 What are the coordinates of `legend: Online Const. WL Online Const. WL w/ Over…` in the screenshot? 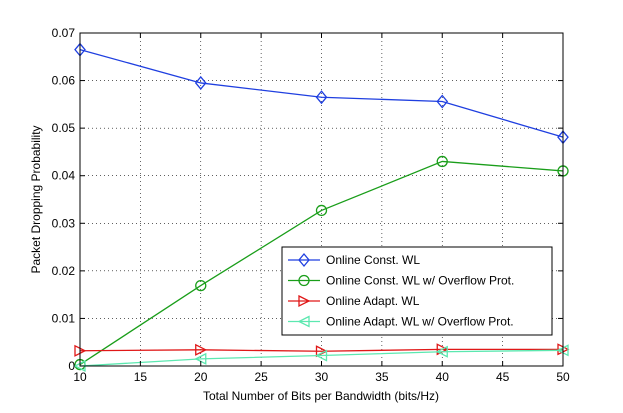 It's located at (417, 291).